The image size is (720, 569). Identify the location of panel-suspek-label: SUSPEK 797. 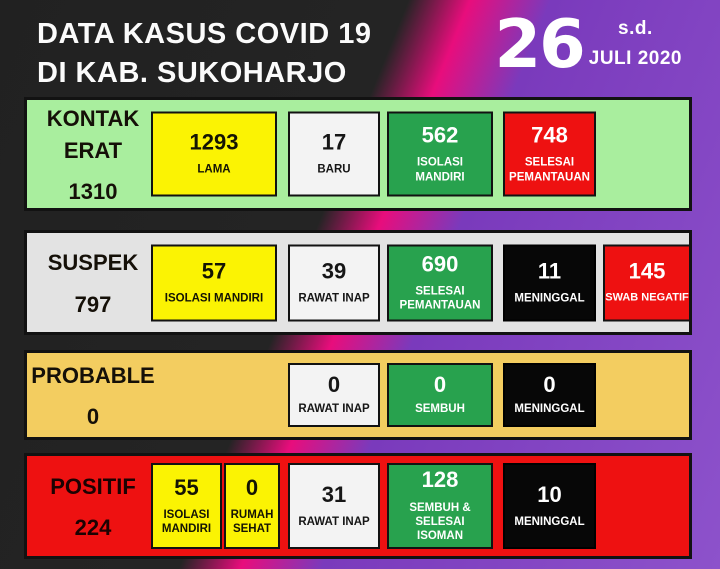
(93, 282).